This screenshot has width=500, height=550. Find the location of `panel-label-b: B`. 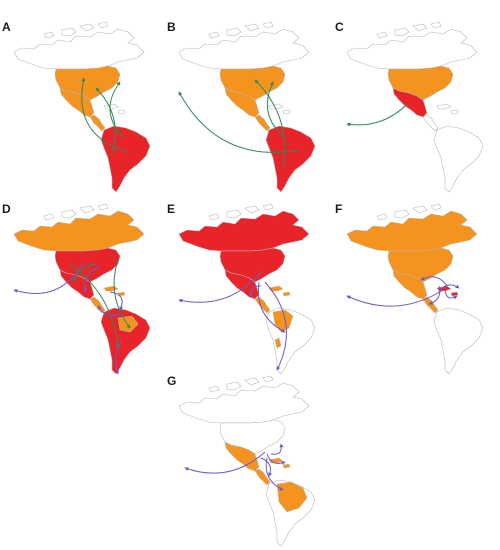

panel-label-b: B is located at coordinates (171, 27).